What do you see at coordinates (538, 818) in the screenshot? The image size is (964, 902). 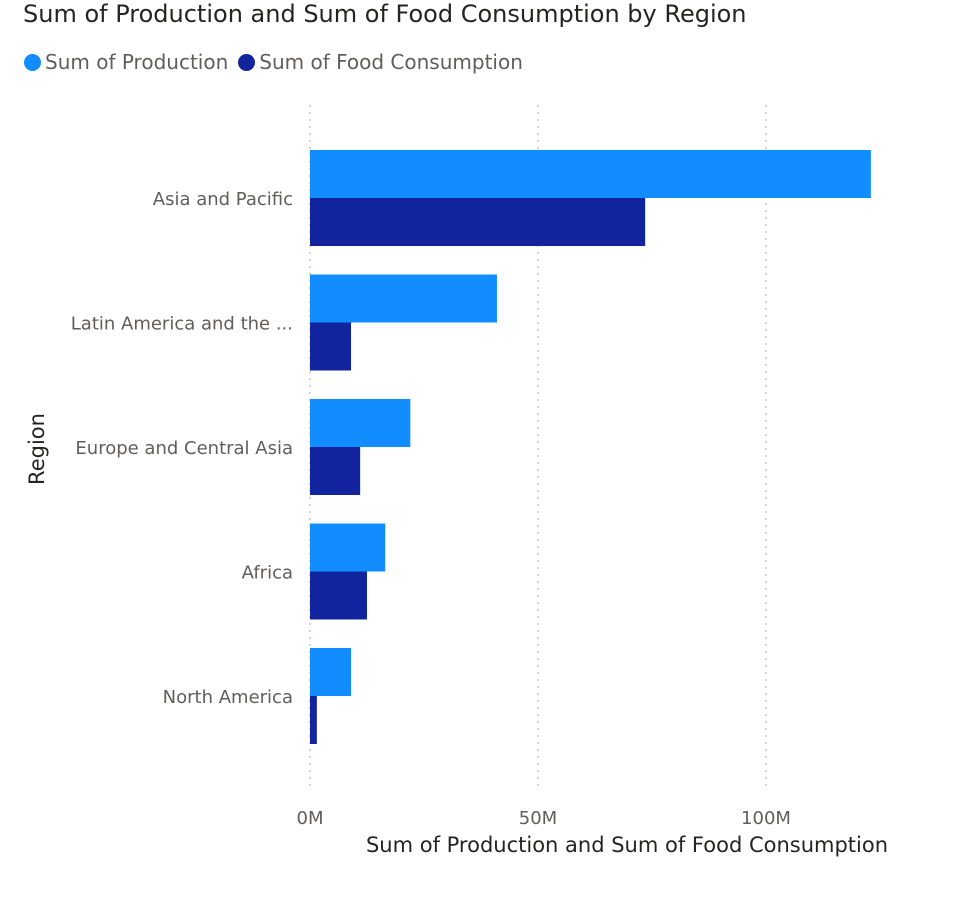 I see `x-tick-label-1: 50M` at bounding box center [538, 818].